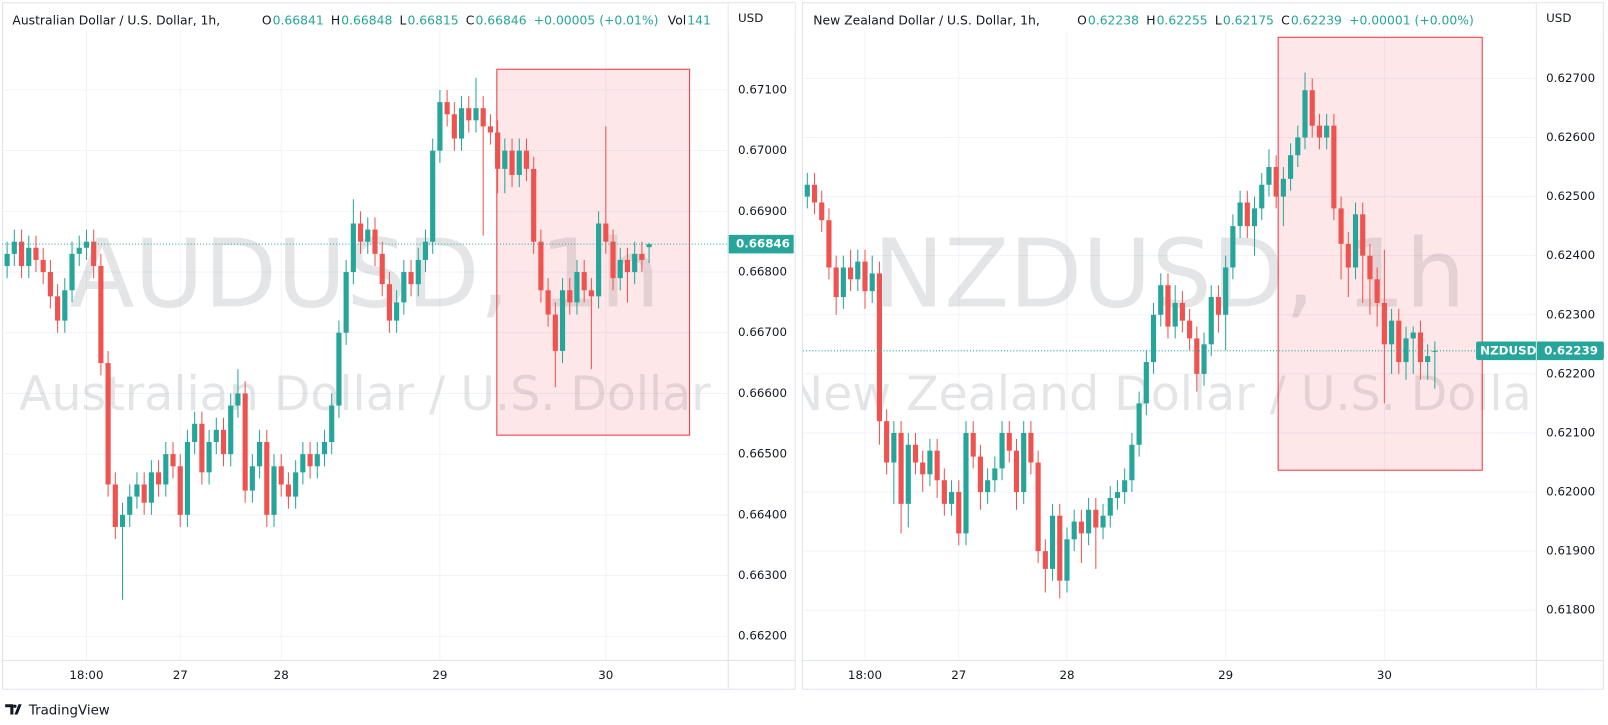 This screenshot has height=725, width=1608. Describe the element at coordinates (1570, 432) in the screenshot. I see `y-tick-label: 0.62100` at that location.